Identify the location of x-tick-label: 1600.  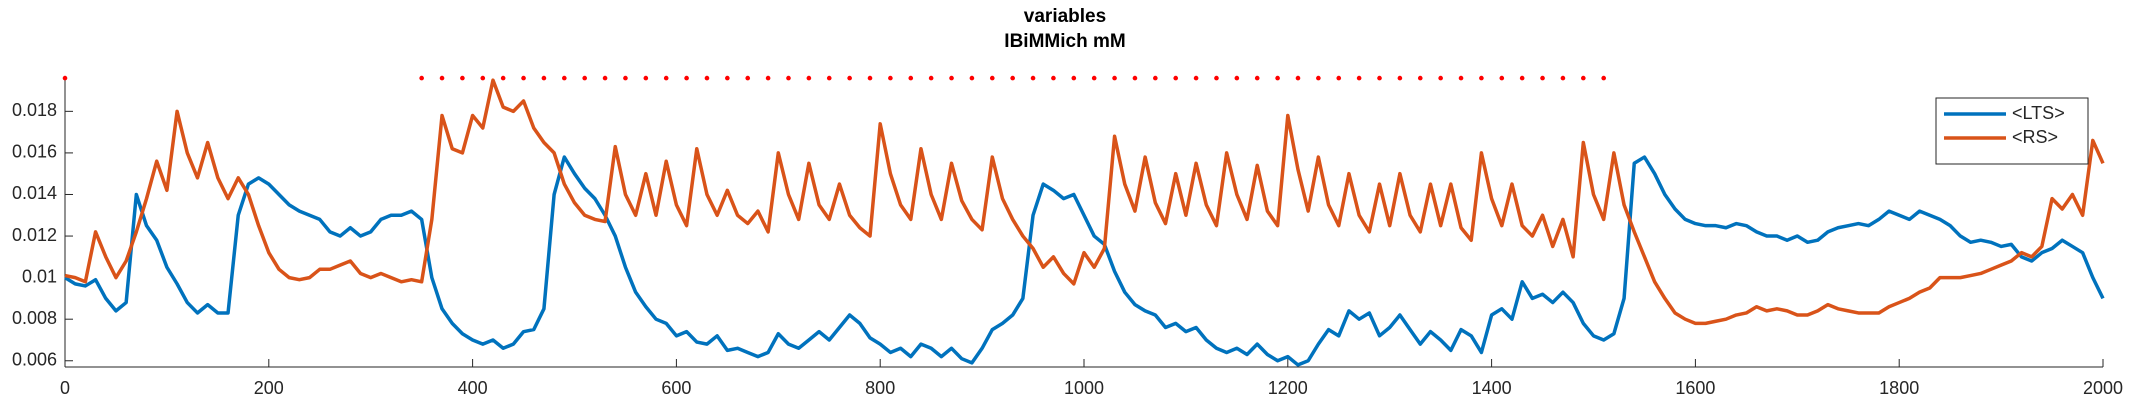
(1695, 388).